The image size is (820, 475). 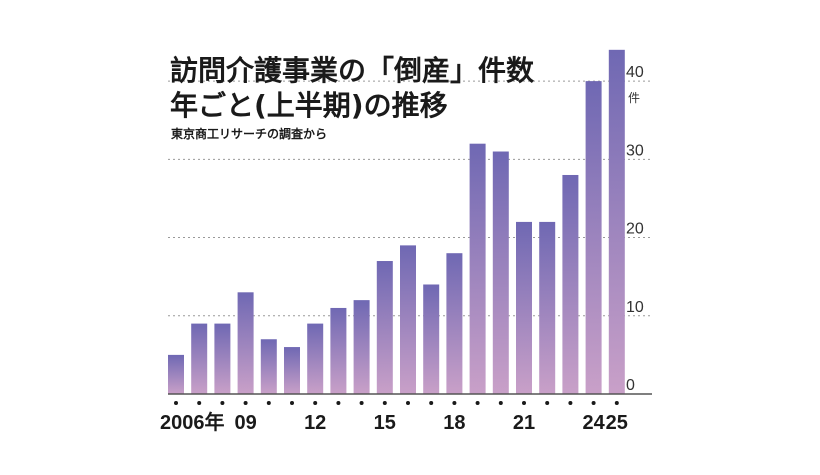 What do you see at coordinates (593, 423) in the screenshot?
I see `x-tick-label-2024: 24` at bounding box center [593, 423].